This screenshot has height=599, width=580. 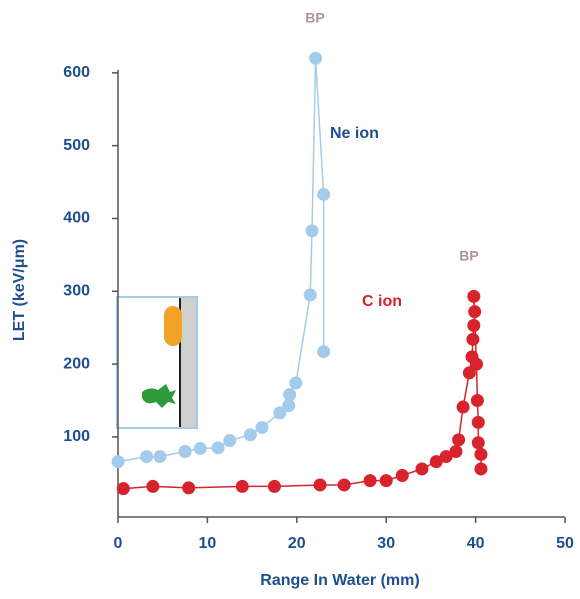 What do you see at coordinates (76, 436) in the screenshot?
I see `y-tick-label: 100` at bounding box center [76, 436].